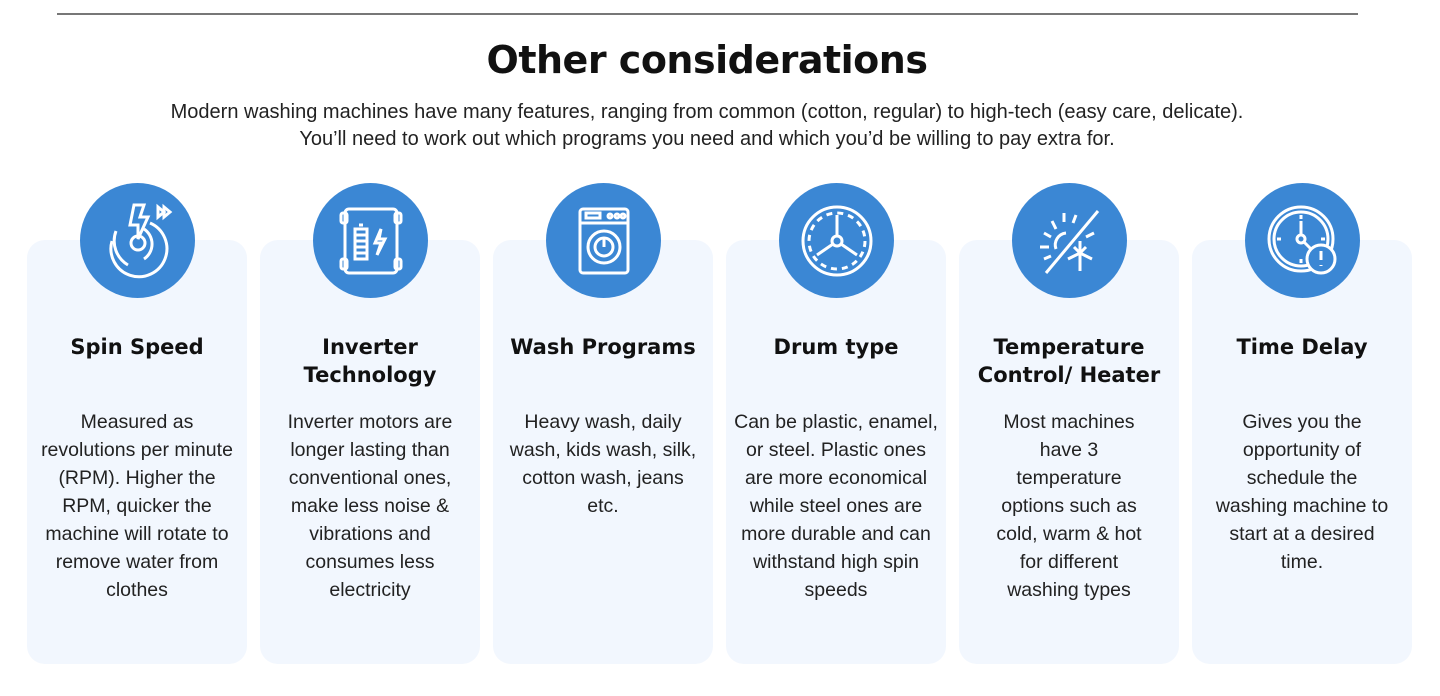 This screenshot has height=696, width=1440. What do you see at coordinates (137, 347) in the screenshot?
I see `card-title: Spin Speed` at bounding box center [137, 347].